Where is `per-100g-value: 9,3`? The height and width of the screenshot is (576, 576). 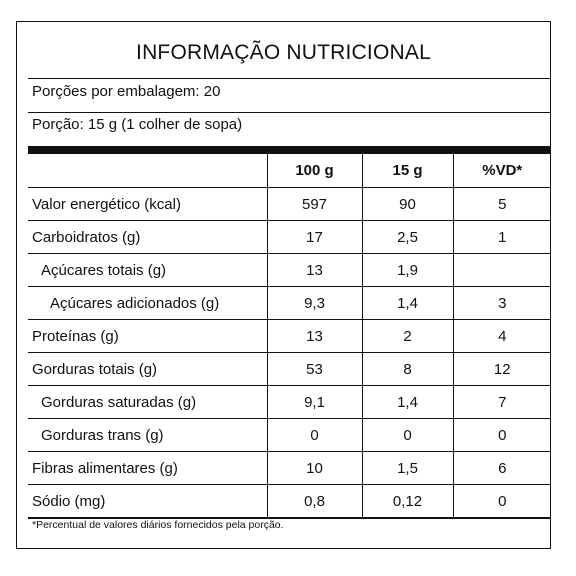
per-100g-value: 9,3 is located at coordinates (314, 303).